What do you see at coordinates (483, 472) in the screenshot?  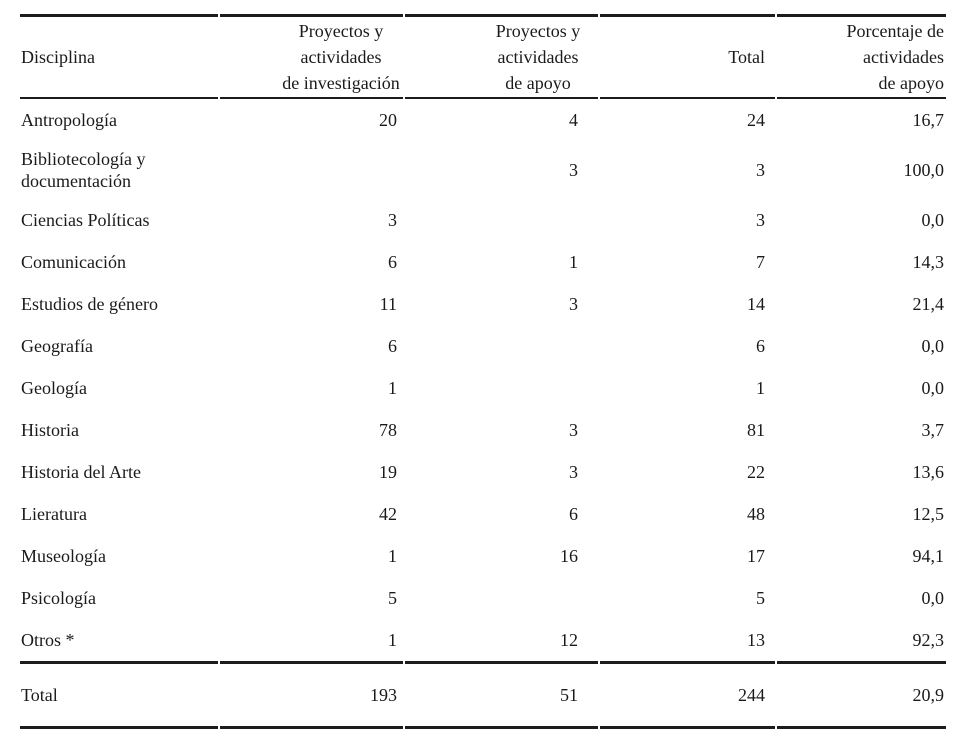 I see `table-row-historia-del-arte: Historia del Arte 19 3 22 13,6` at bounding box center [483, 472].